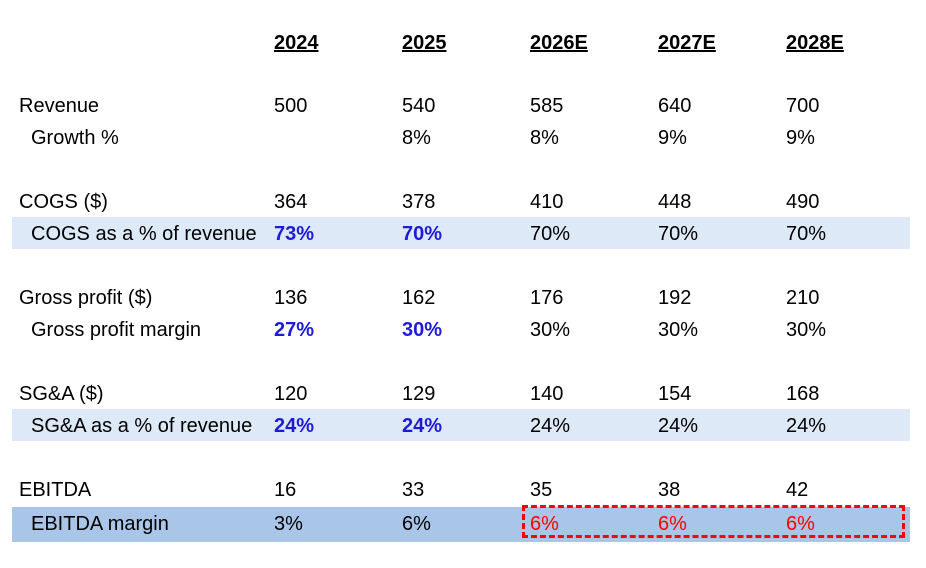 This screenshot has width=926, height=568. What do you see at coordinates (55, 490) in the screenshot?
I see `row-label-ebitda: EBITDA` at bounding box center [55, 490].